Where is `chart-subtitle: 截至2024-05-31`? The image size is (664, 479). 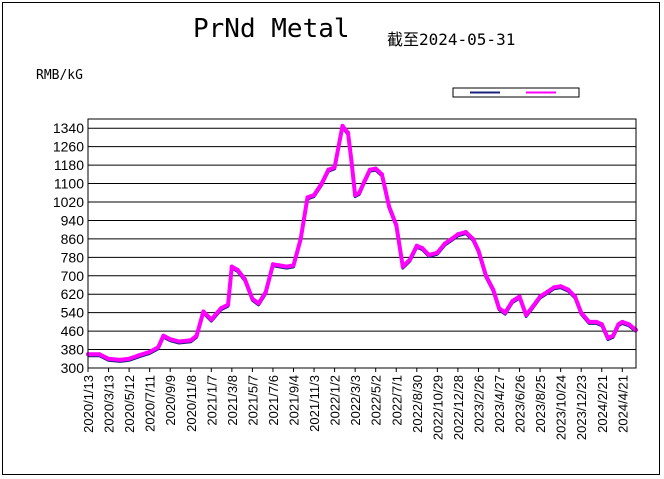
chart-subtitle: 截至2024-05-31 is located at coordinates (451, 39).